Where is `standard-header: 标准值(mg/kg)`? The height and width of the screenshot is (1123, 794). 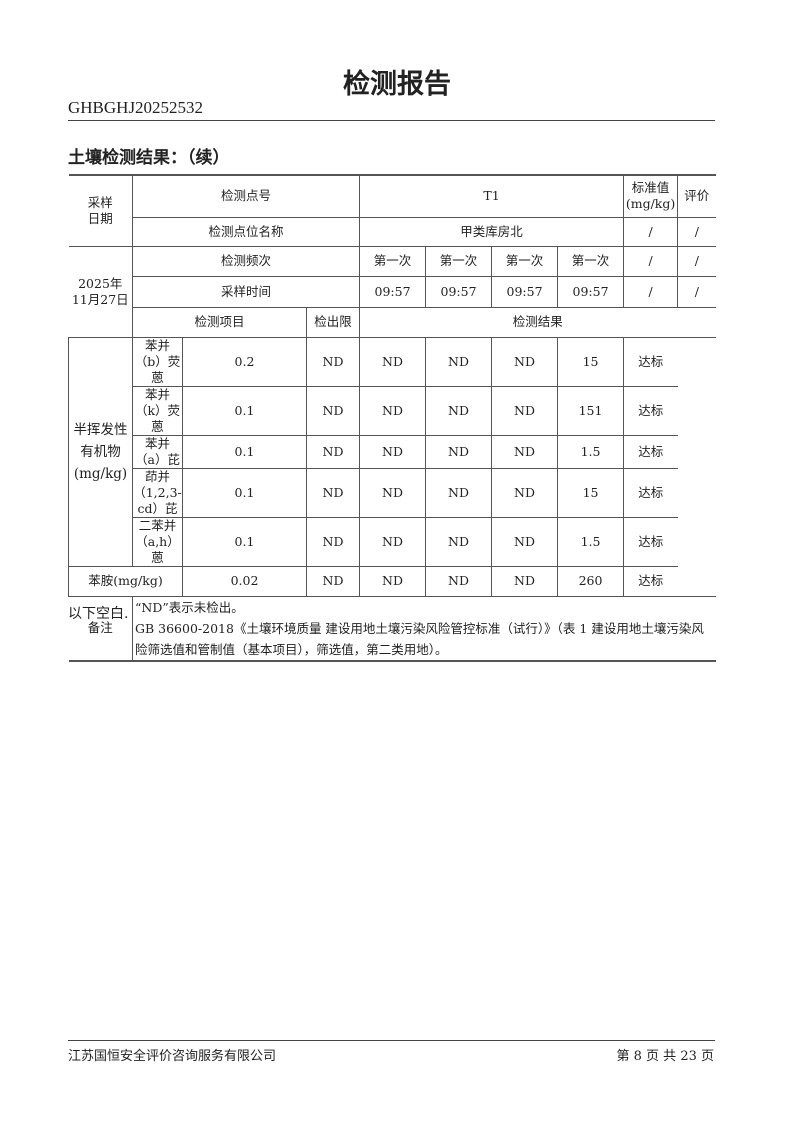 standard-header: 标准值(mg/kg) is located at coordinates (651, 196).